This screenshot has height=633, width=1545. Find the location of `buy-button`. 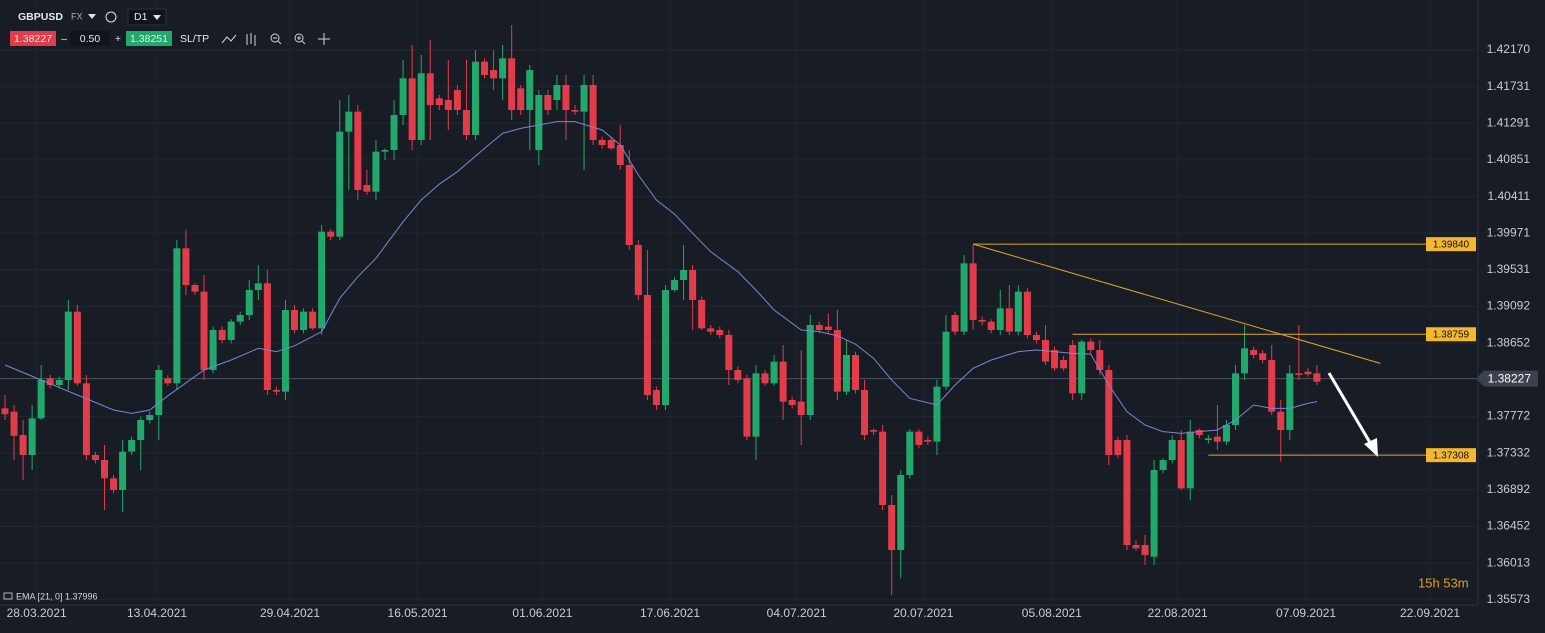

buy-button is located at coordinates (149, 38).